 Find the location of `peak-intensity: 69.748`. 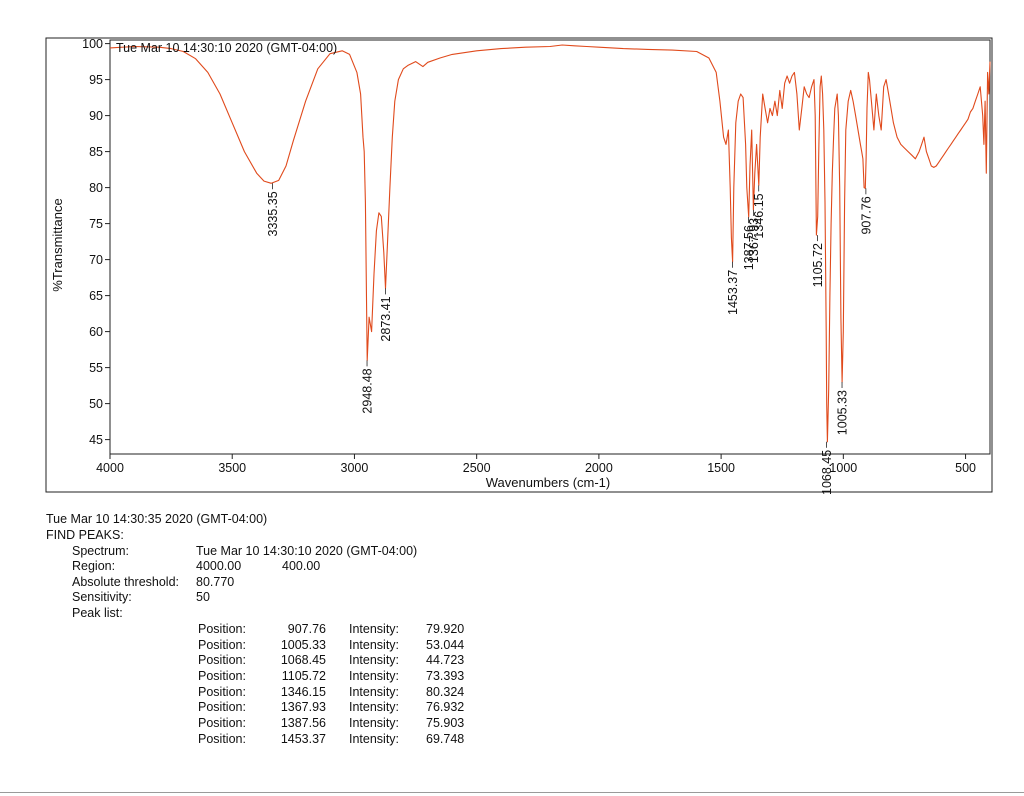

peak-intensity: 69.748 is located at coordinates (445, 738).